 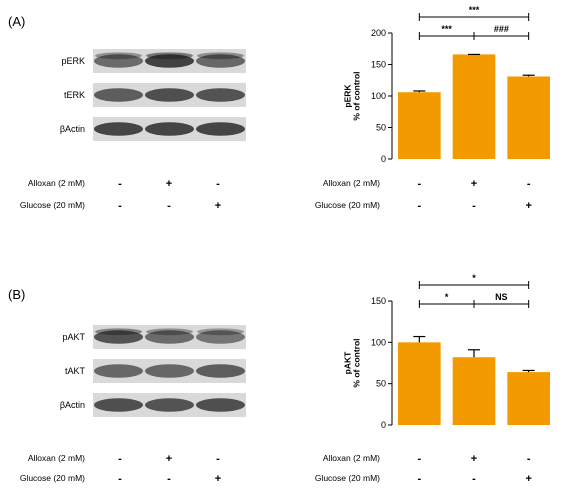 What do you see at coordinates (347, 96) in the screenshot?
I see `y-axis-label-line: pERK` at bounding box center [347, 96].